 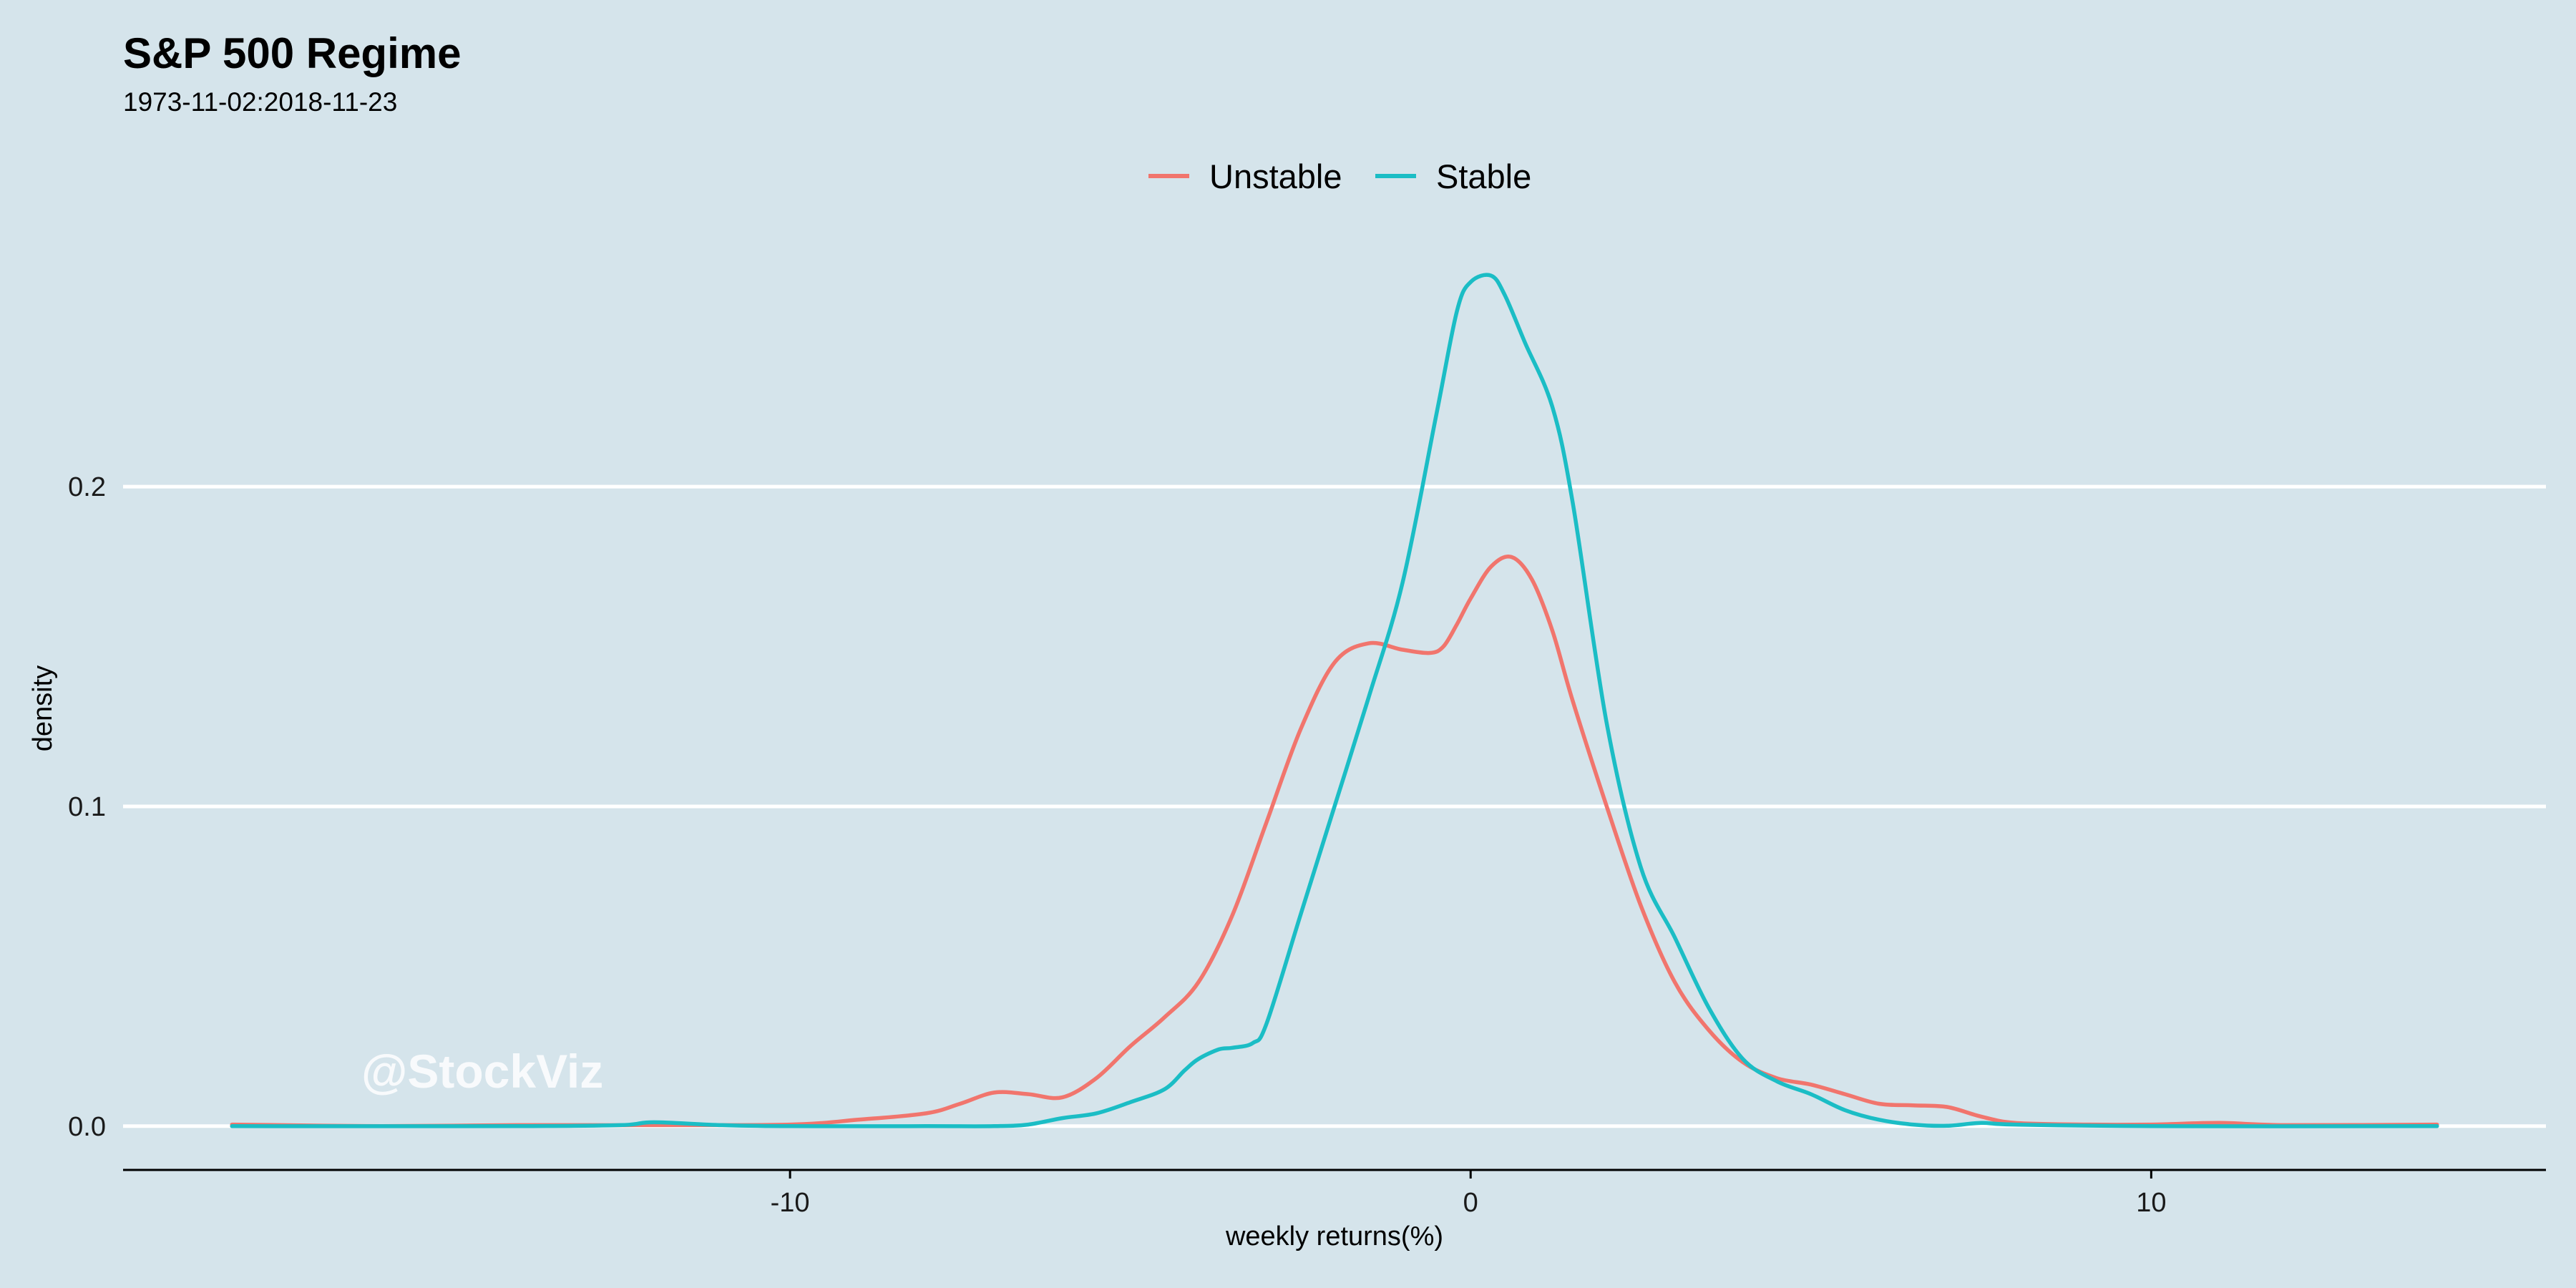 What do you see at coordinates (1275, 176) in the screenshot?
I see `legend-label-unstable: Unstable` at bounding box center [1275, 176].